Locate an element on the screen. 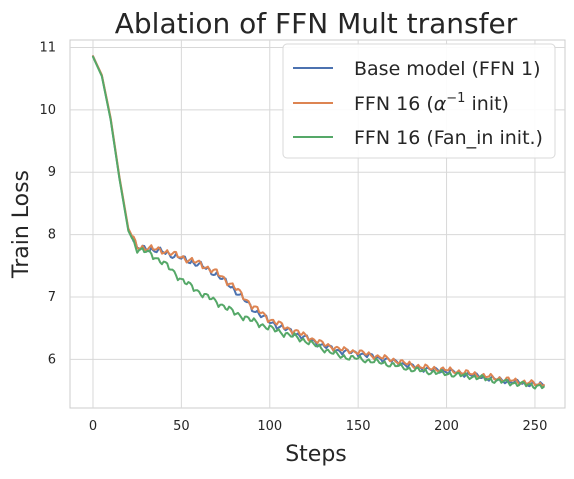 The width and height of the screenshot is (574, 479). x-tick-label: 250 is located at coordinates (535, 426).